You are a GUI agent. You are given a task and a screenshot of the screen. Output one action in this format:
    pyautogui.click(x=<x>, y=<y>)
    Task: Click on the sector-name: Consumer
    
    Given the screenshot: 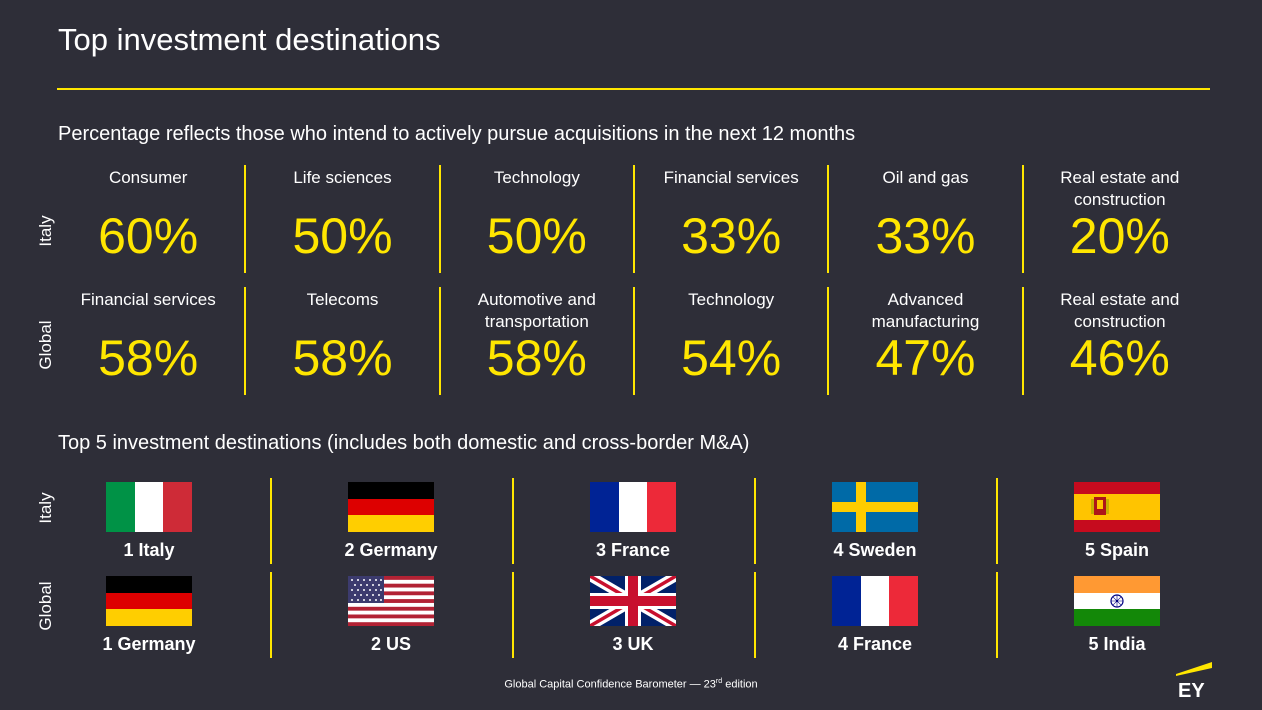 What is the action you would take?
    pyautogui.click(x=148, y=177)
    